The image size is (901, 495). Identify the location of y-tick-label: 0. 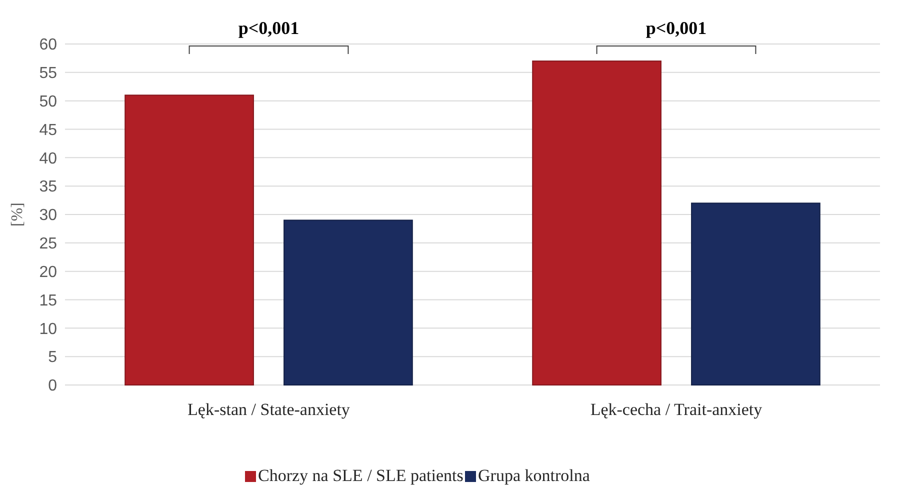
(53, 386).